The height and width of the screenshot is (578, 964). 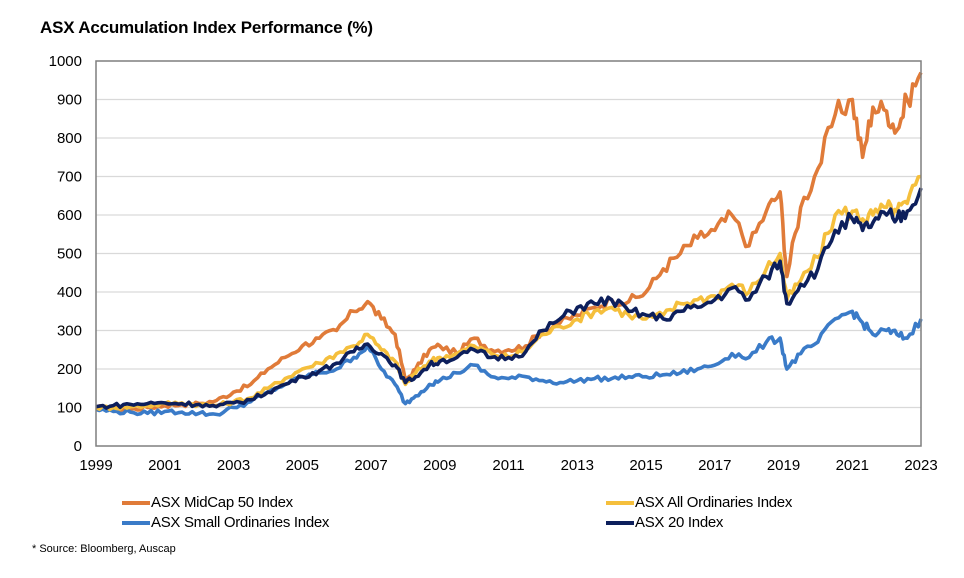 What do you see at coordinates (69, 331) in the screenshot?
I see `y-tick-label: 300` at bounding box center [69, 331].